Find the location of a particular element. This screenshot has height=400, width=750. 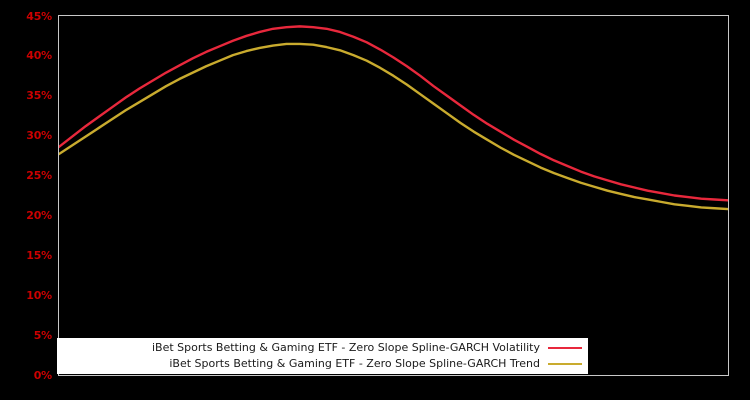

y-axis-tick-label: 25% is located at coordinates (39, 176).